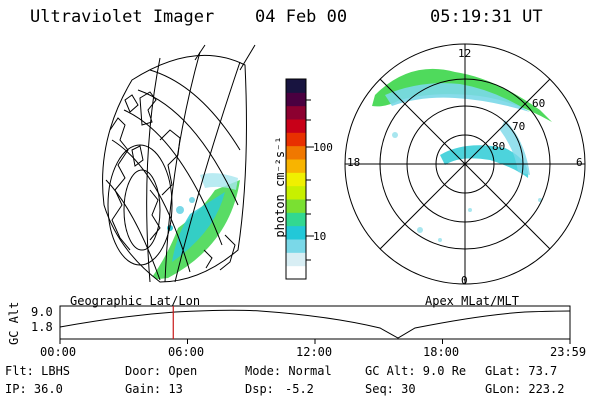 The height and width of the screenshot is (400, 600). What do you see at coordinates (172, 181) in the screenshot?
I see `coastlines` at bounding box center [172, 181].